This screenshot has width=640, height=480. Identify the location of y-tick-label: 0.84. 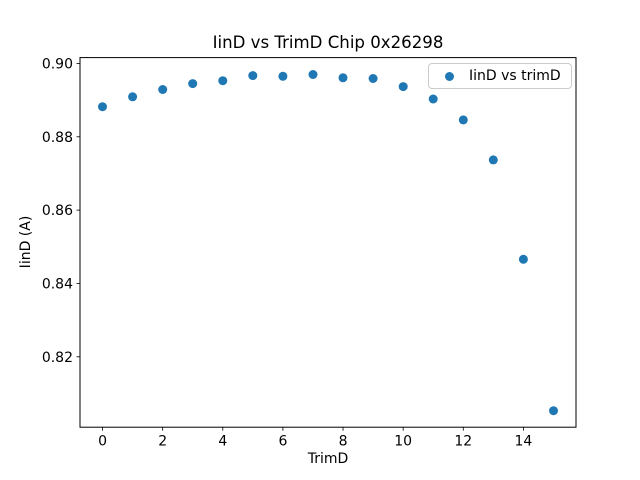
(57, 284).